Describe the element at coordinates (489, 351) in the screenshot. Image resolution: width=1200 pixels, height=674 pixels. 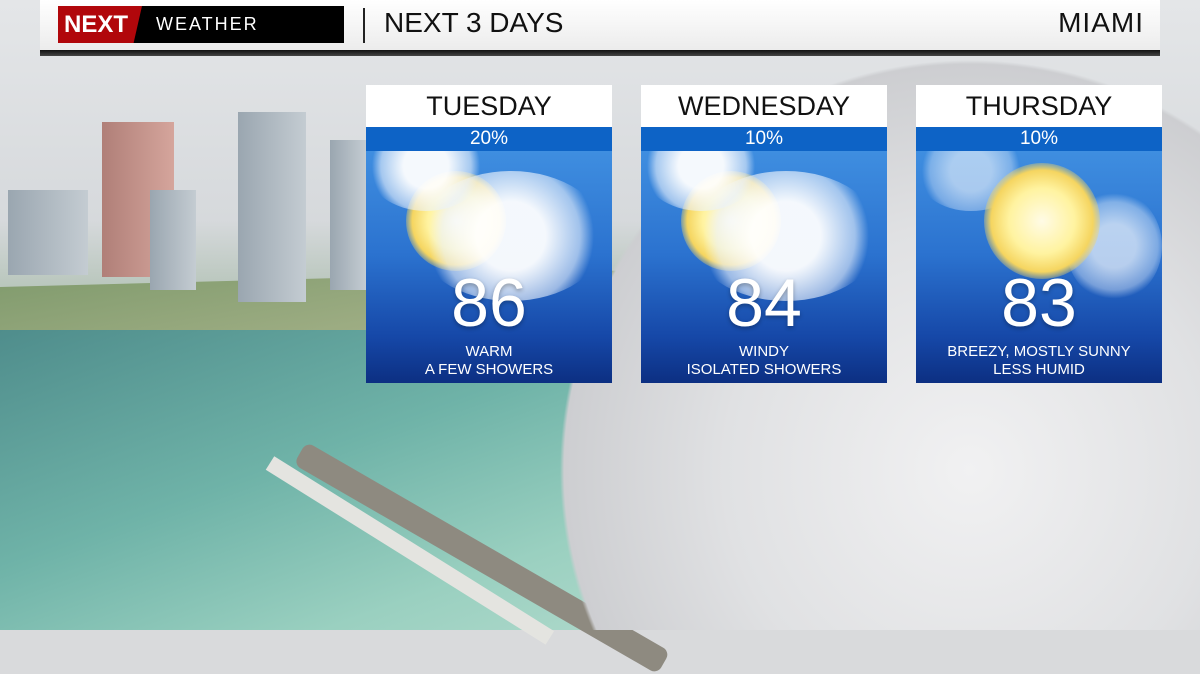
I see `forecast-line1: WARM` at that location.